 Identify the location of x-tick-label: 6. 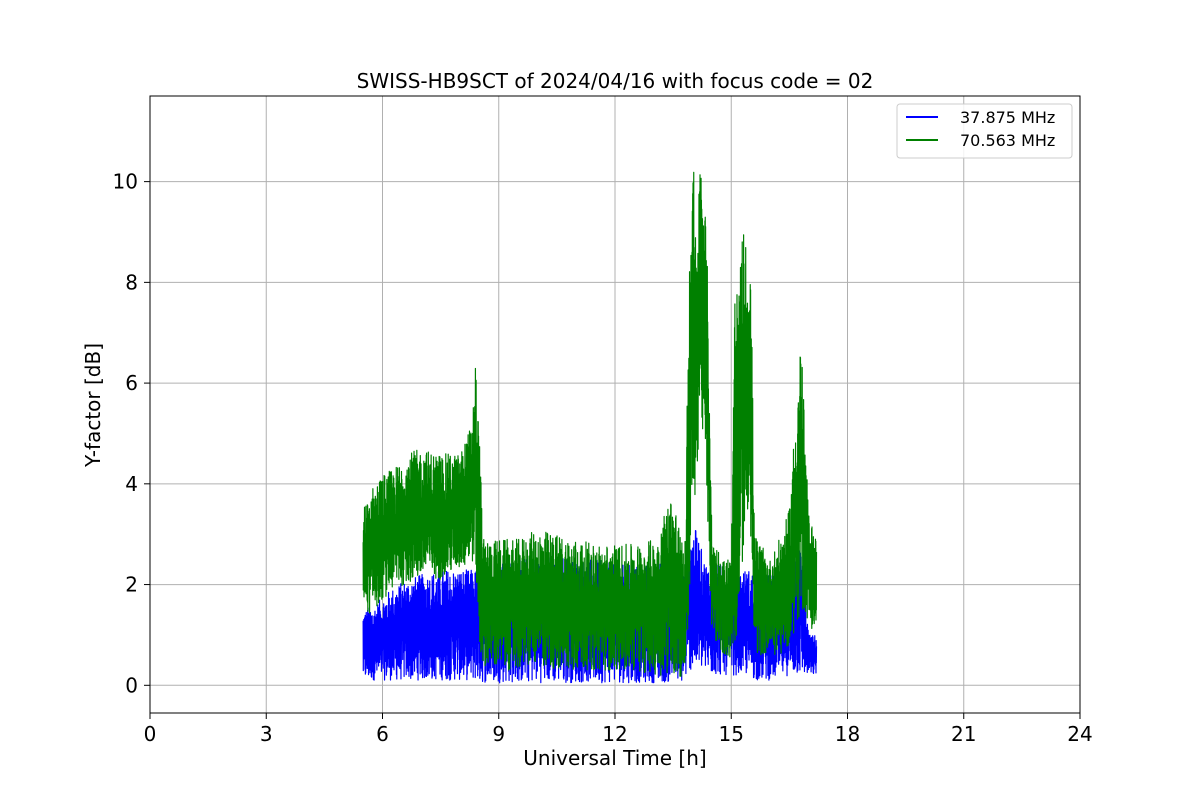
(382, 734).